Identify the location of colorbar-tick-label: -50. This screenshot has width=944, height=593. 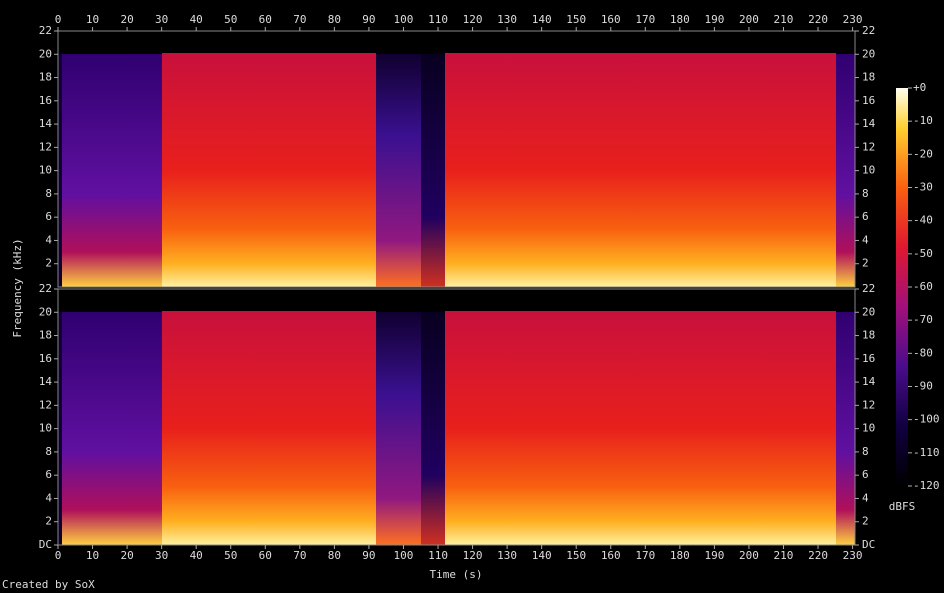
(923, 253).